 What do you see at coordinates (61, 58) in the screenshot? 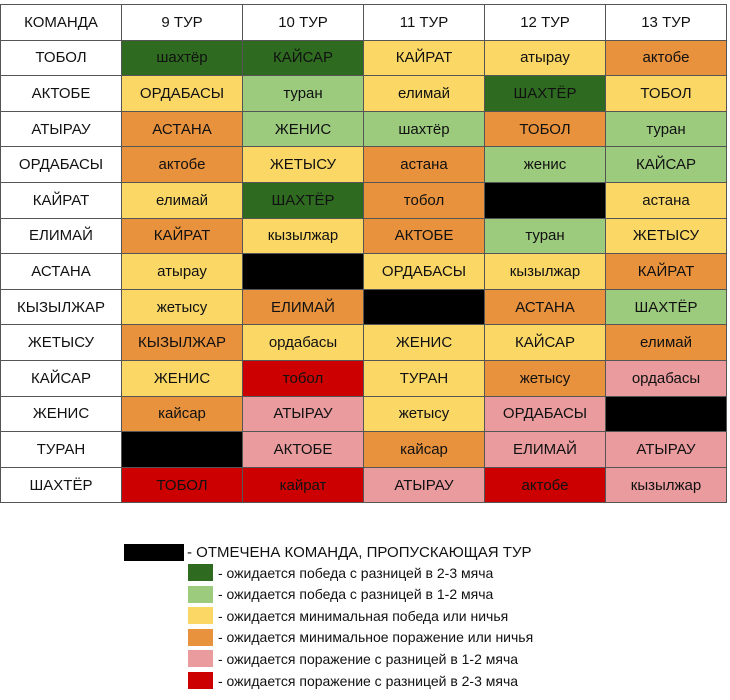
I see `team-name: ТОБОЛ` at bounding box center [61, 58].